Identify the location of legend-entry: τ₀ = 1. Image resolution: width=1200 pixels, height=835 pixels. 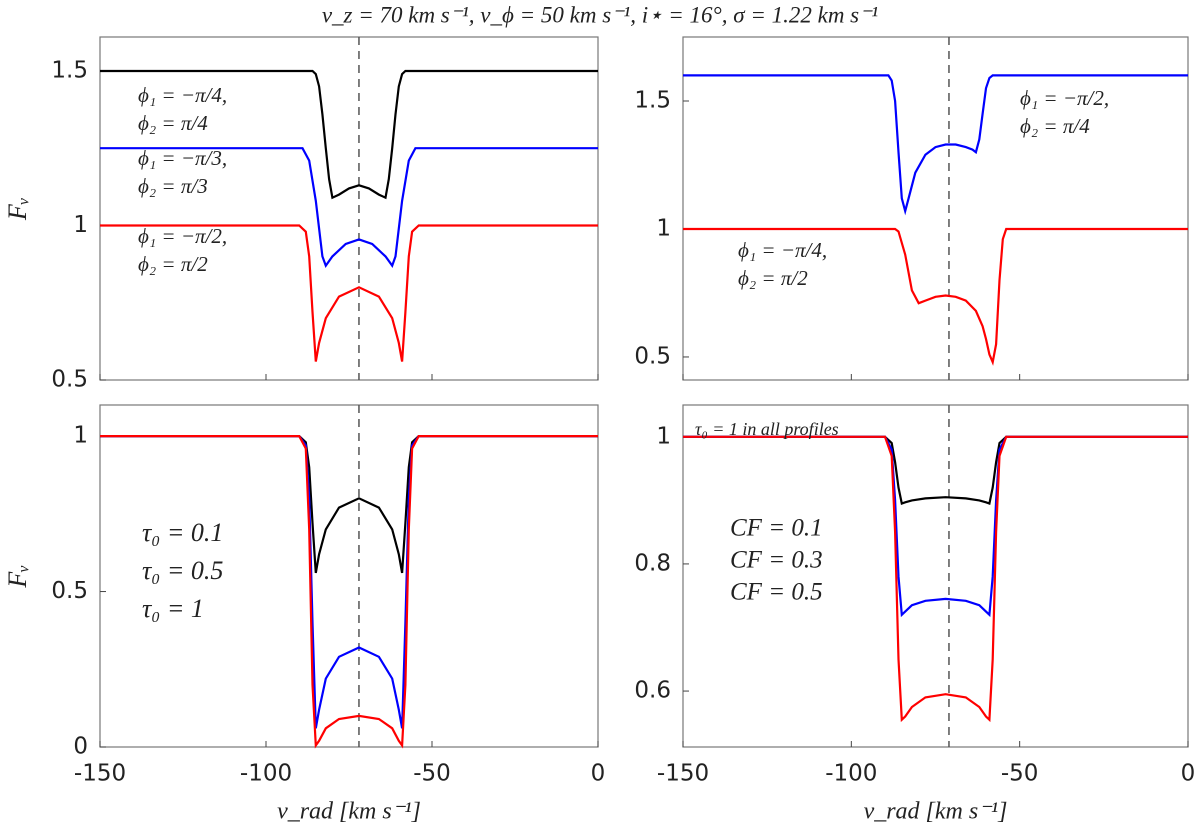
(173, 608).